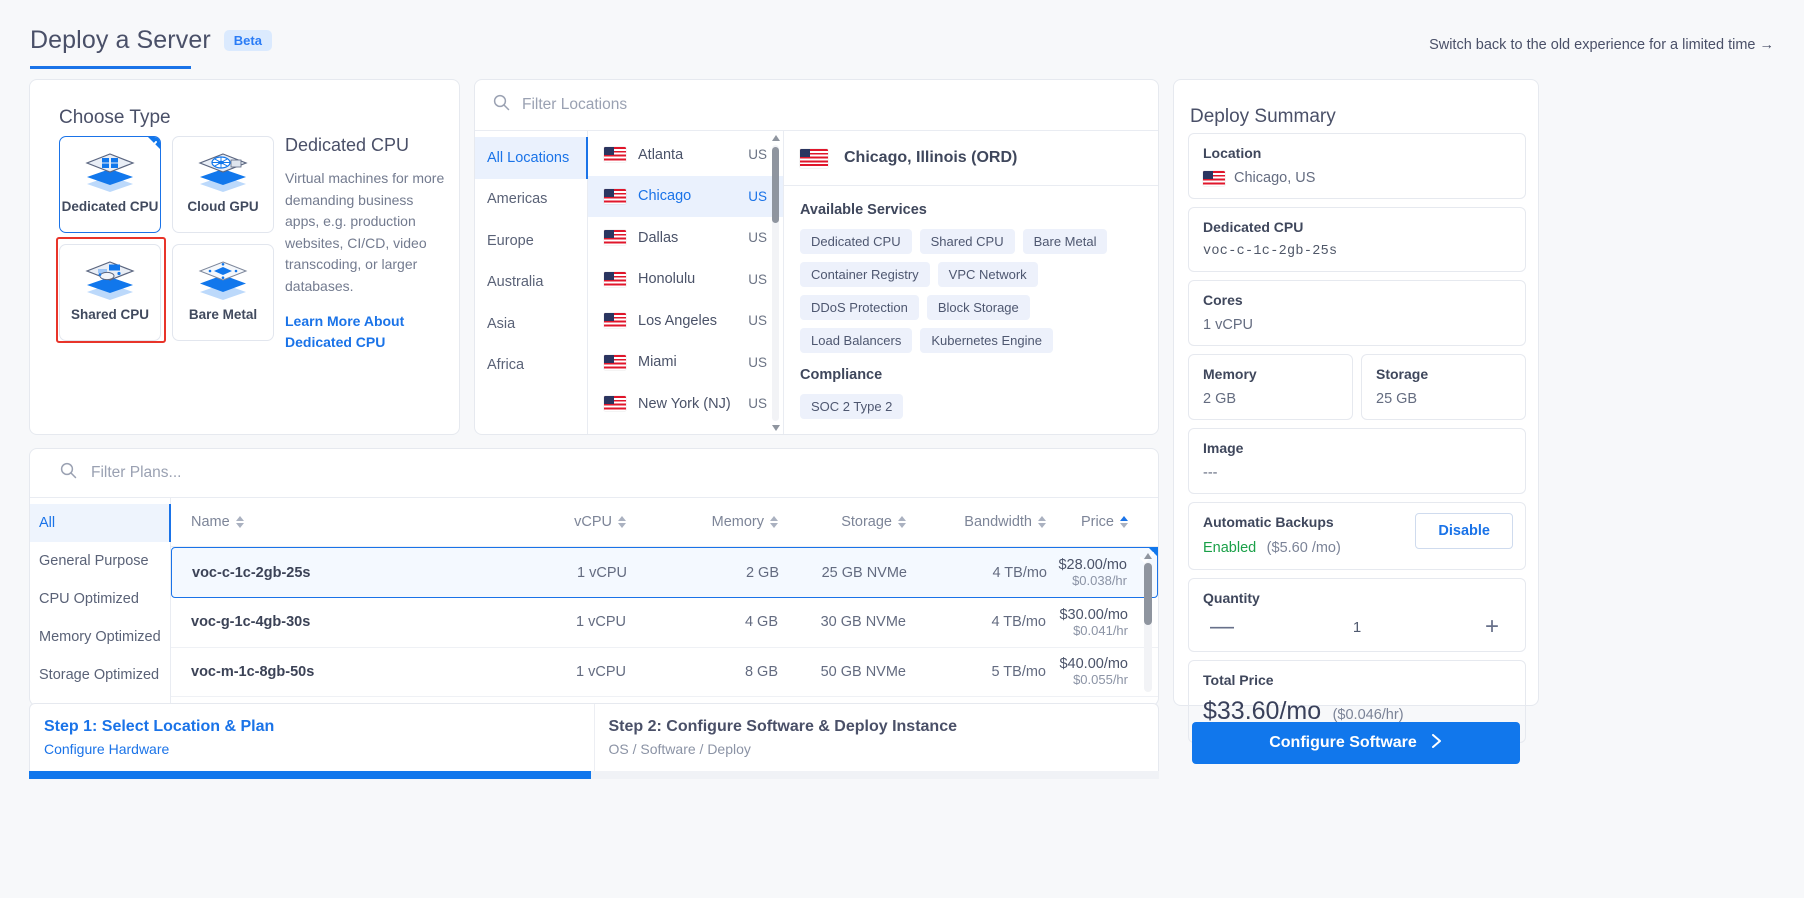  I want to click on column-header-price: Price, so click(1087, 522).